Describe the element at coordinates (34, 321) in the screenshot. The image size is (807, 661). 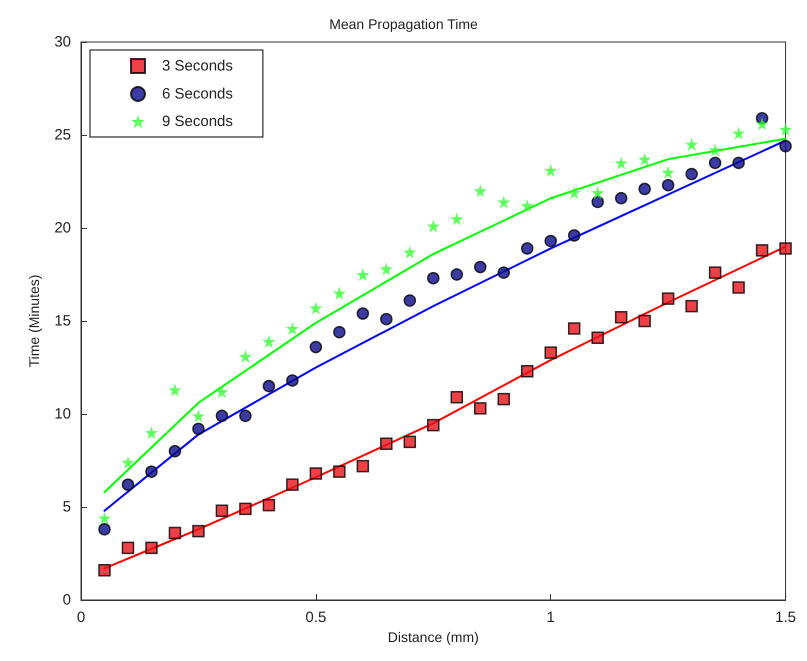
I see `y-axis-title: Time (Minutes)` at that location.